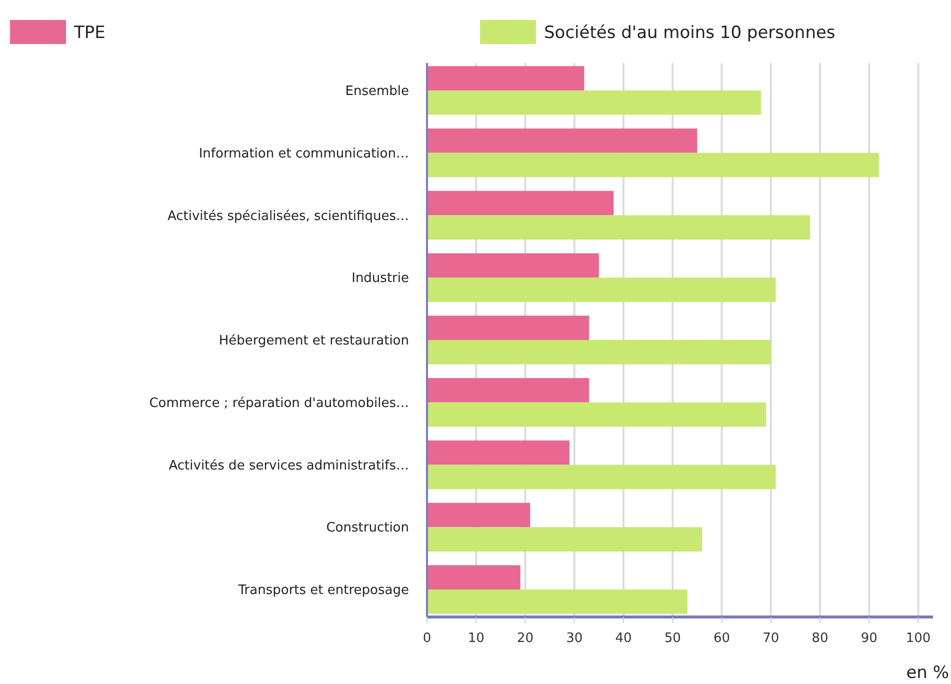 The height and width of the screenshot is (684, 951). What do you see at coordinates (771, 638) in the screenshot?
I see `x-tick-label: 70` at bounding box center [771, 638].